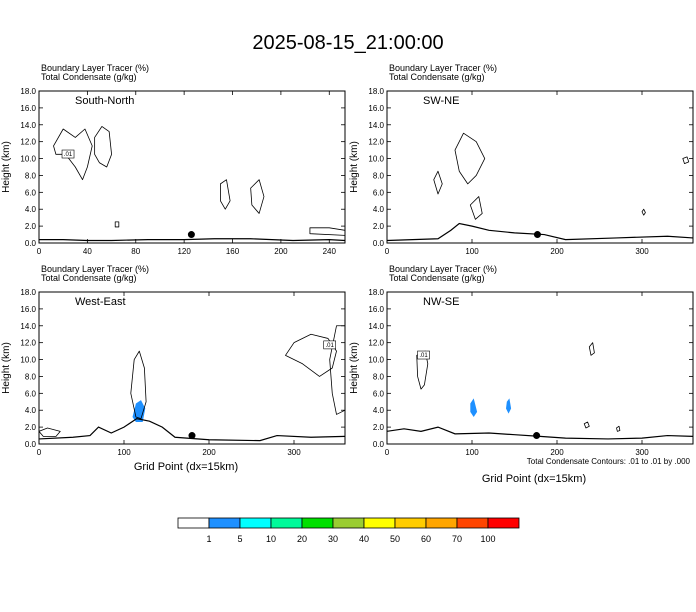  I want to click on colorbar-label: 50, so click(395, 539).